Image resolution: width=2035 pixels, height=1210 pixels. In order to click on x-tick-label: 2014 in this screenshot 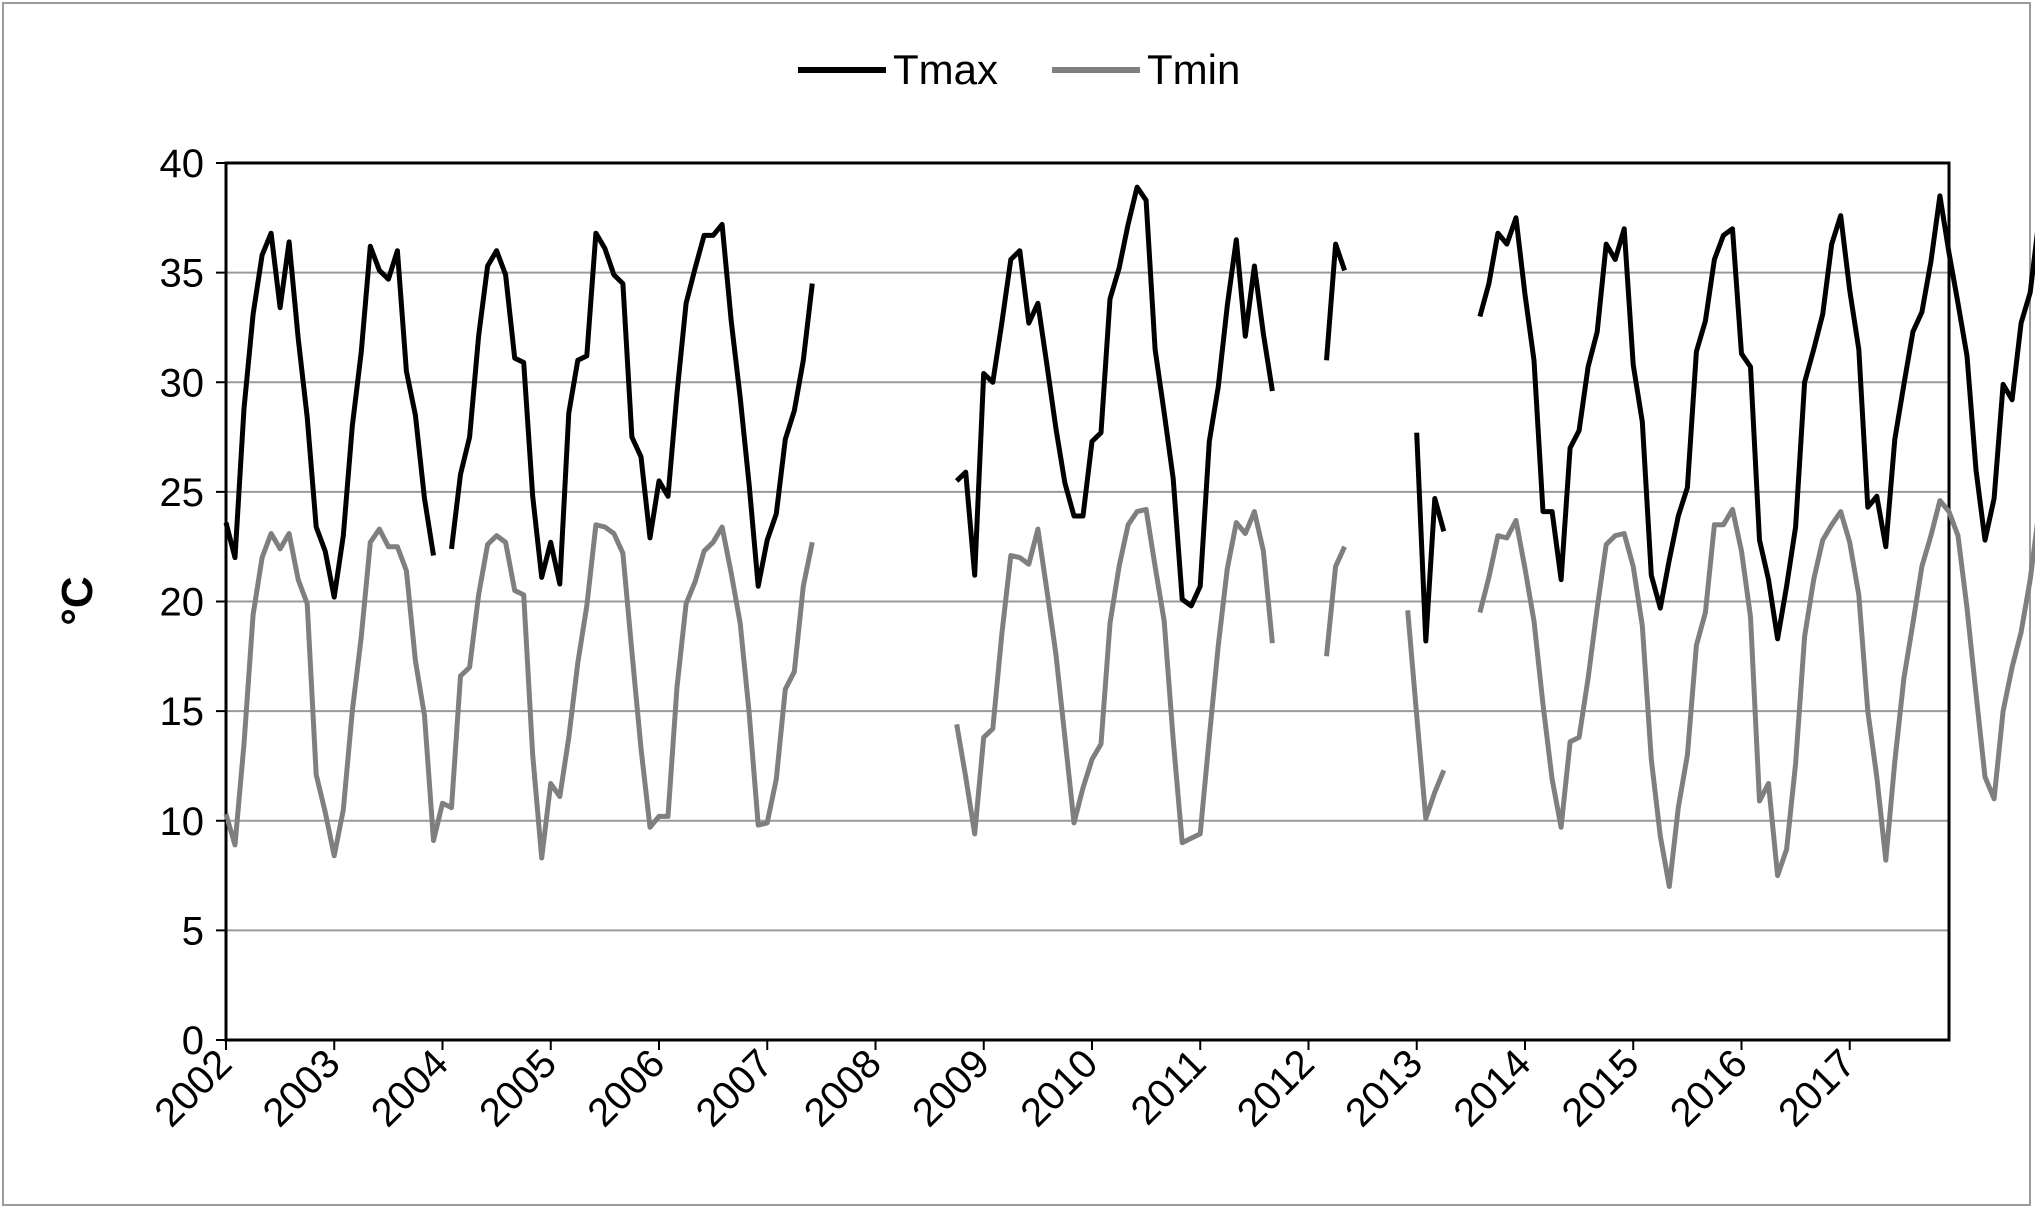, I will do `click(1492, 1088)`.